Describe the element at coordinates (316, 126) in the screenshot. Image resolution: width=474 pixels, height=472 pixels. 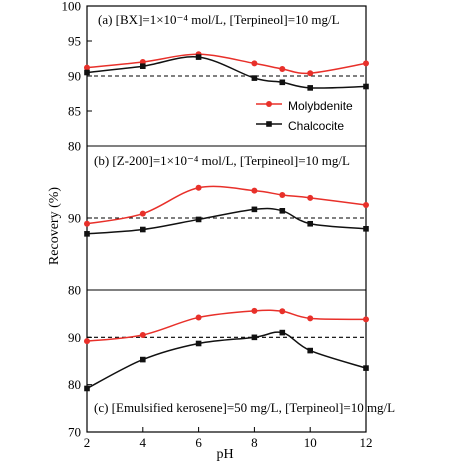
I see `legend-label-chalcocite: Chalcocite` at that location.